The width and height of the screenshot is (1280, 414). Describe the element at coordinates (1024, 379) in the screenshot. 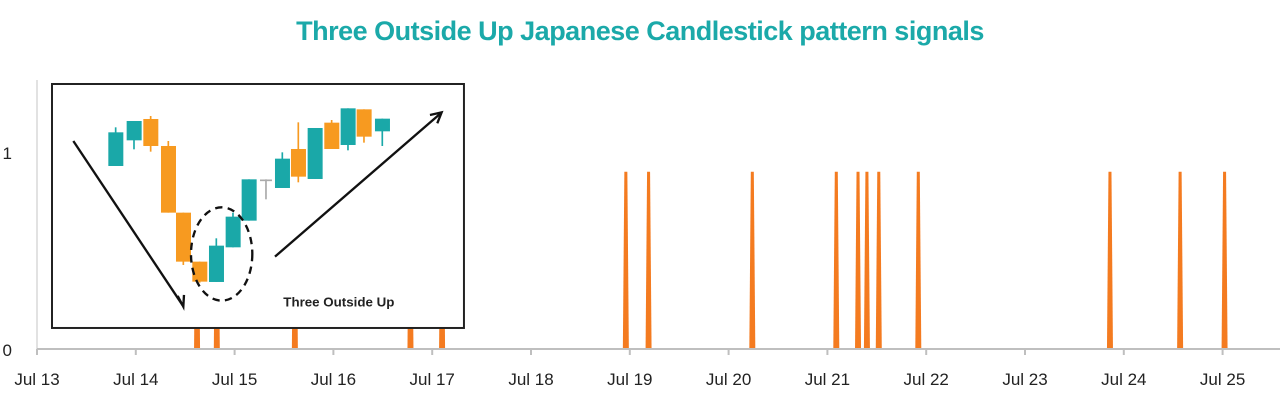

I see `x-tick-label: Jul 23` at that location.